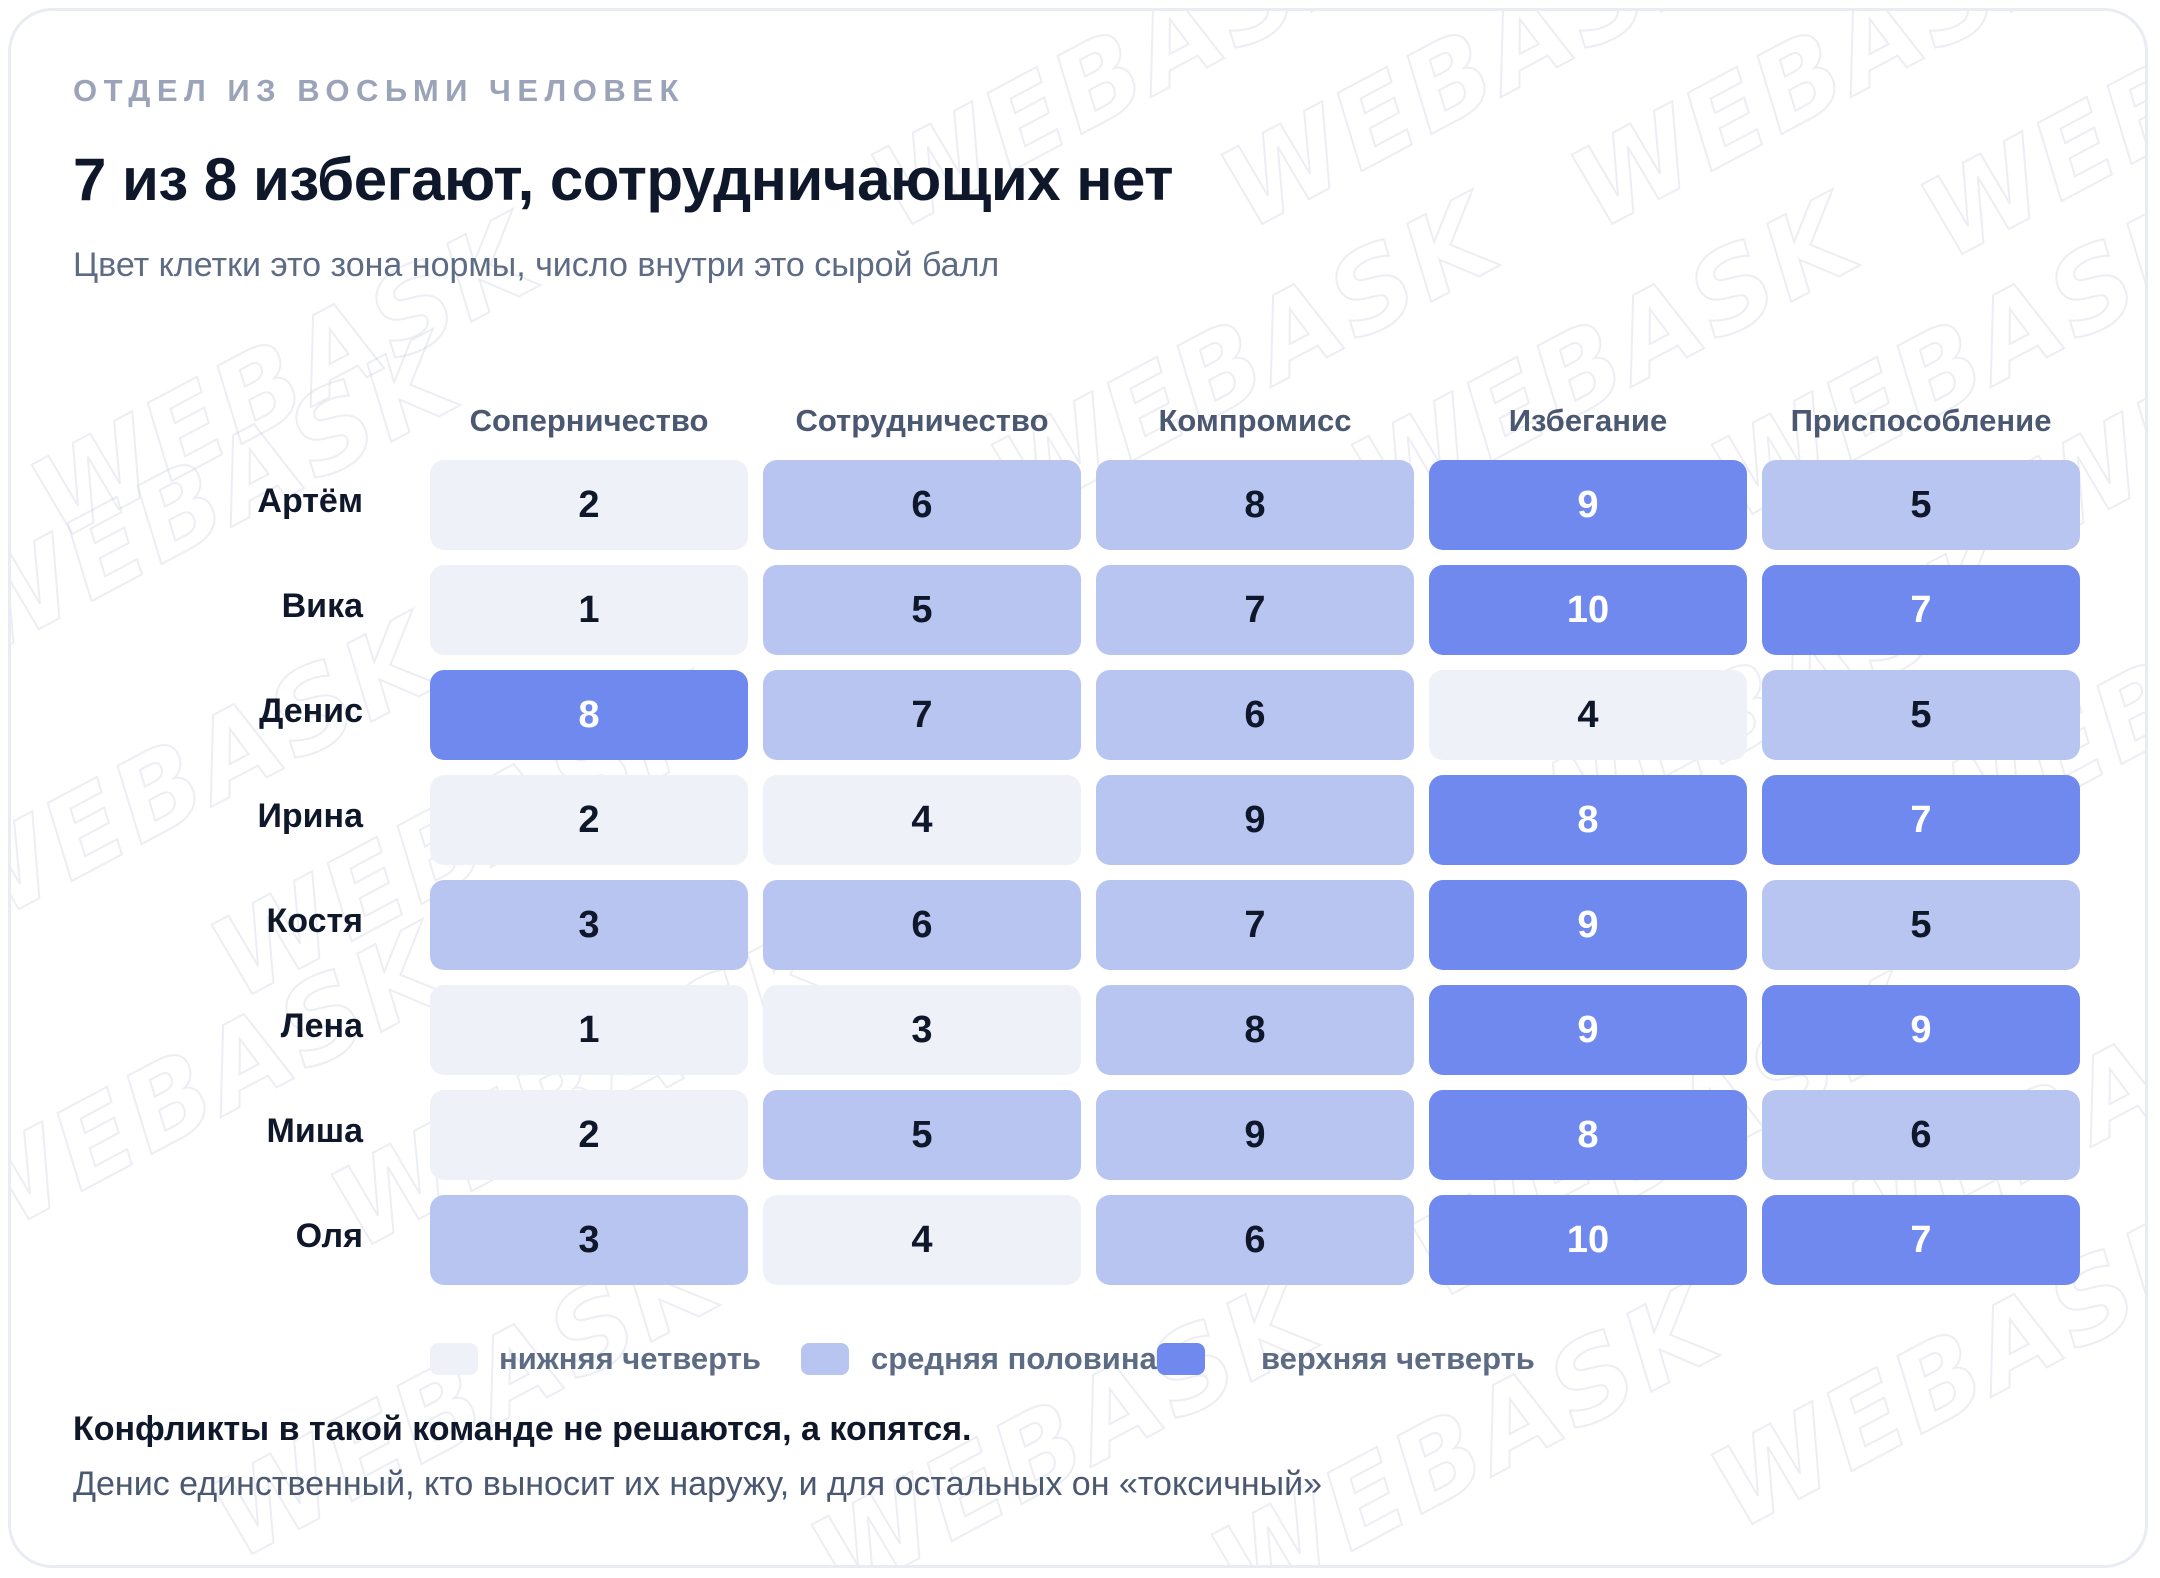  What do you see at coordinates (623, 179) in the screenshot?
I see `chart-title: 7 из 8 избегают, сотрудничающих нет` at bounding box center [623, 179].